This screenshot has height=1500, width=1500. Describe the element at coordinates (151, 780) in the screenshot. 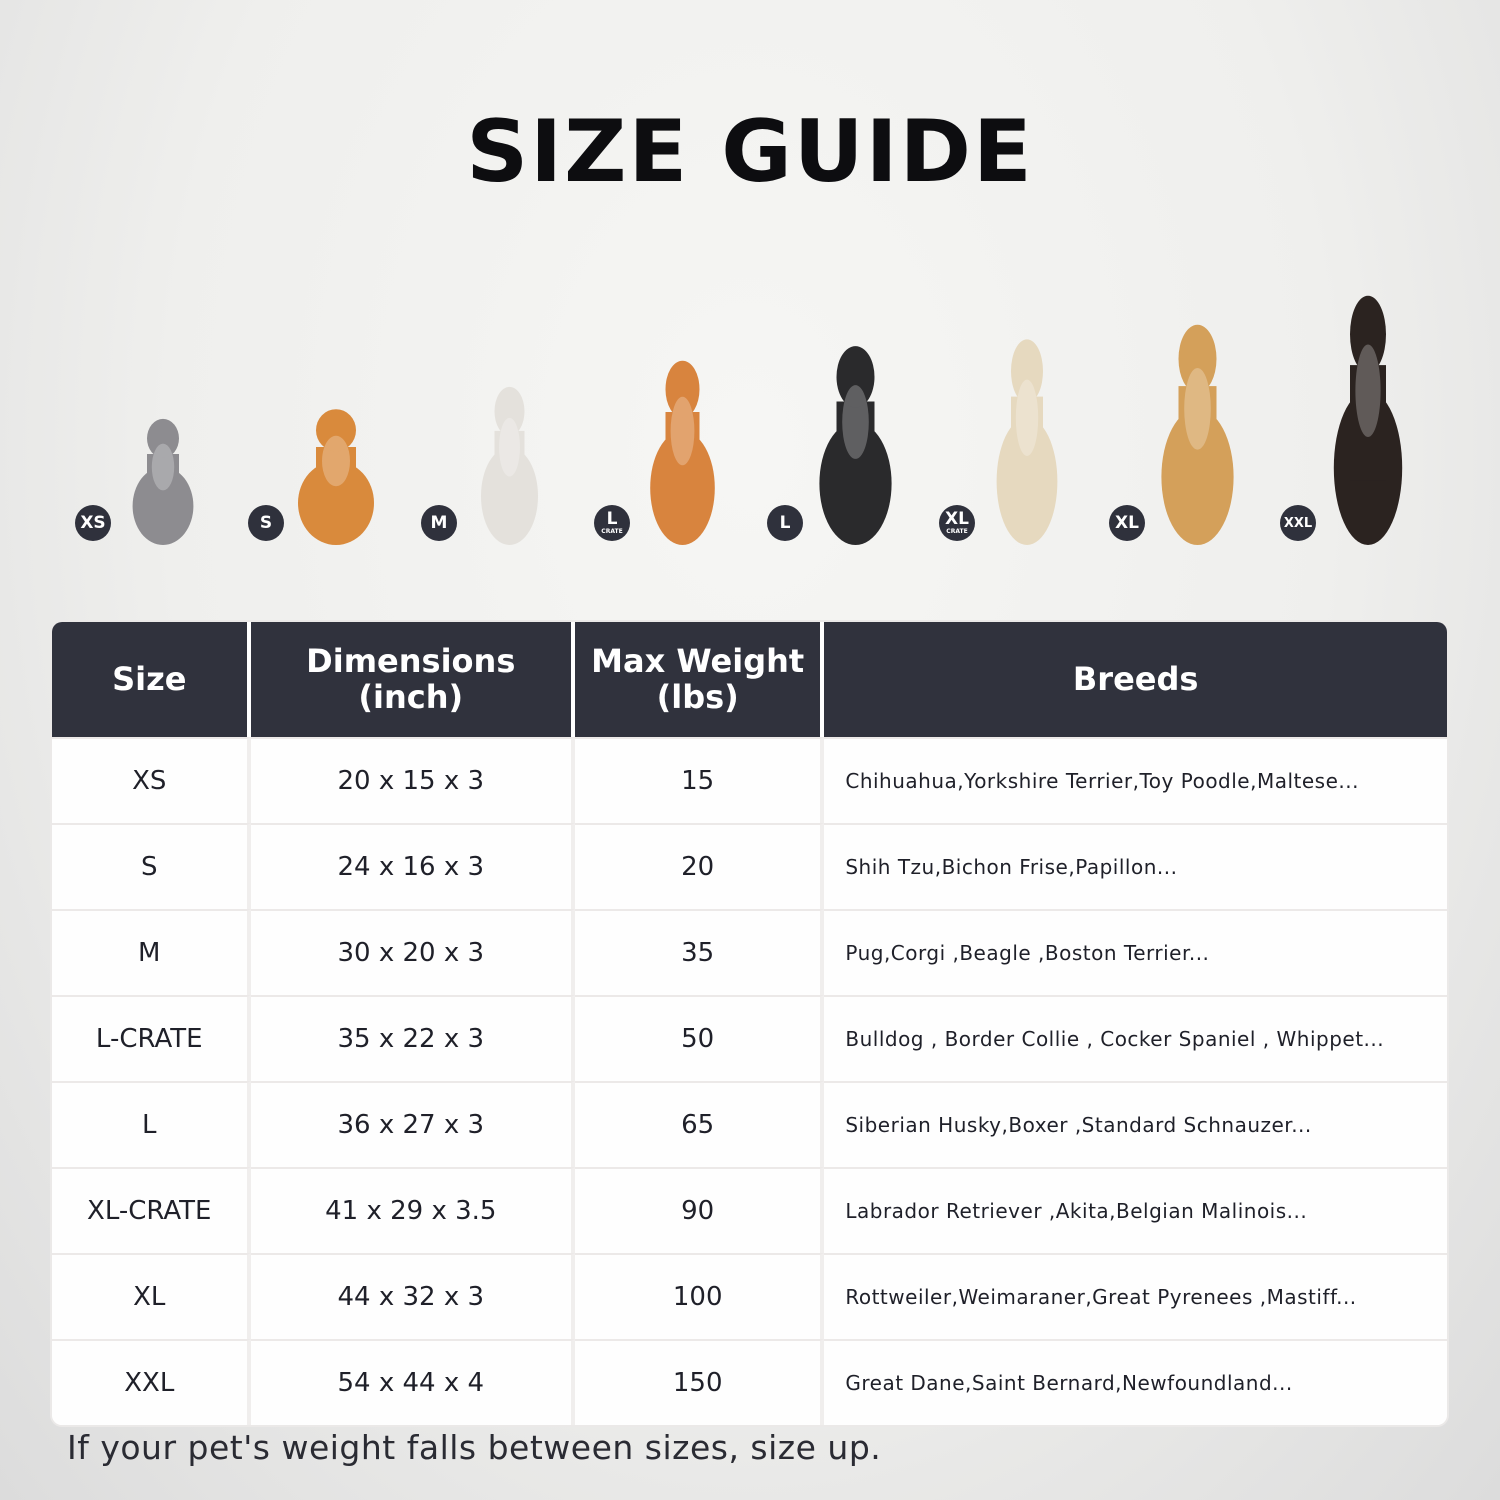

I see `size-cell: XS` at that location.